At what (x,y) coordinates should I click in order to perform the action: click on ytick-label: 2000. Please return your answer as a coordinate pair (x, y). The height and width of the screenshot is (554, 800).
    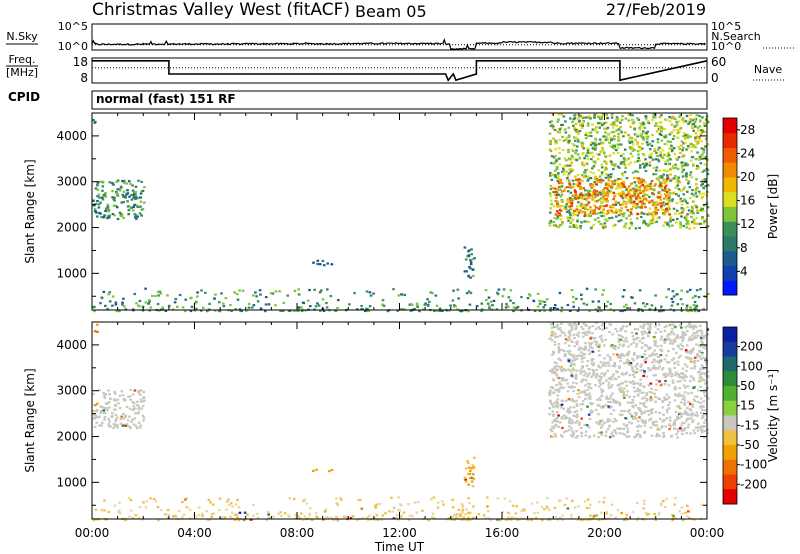
    Looking at the image, I should click on (71, 437).